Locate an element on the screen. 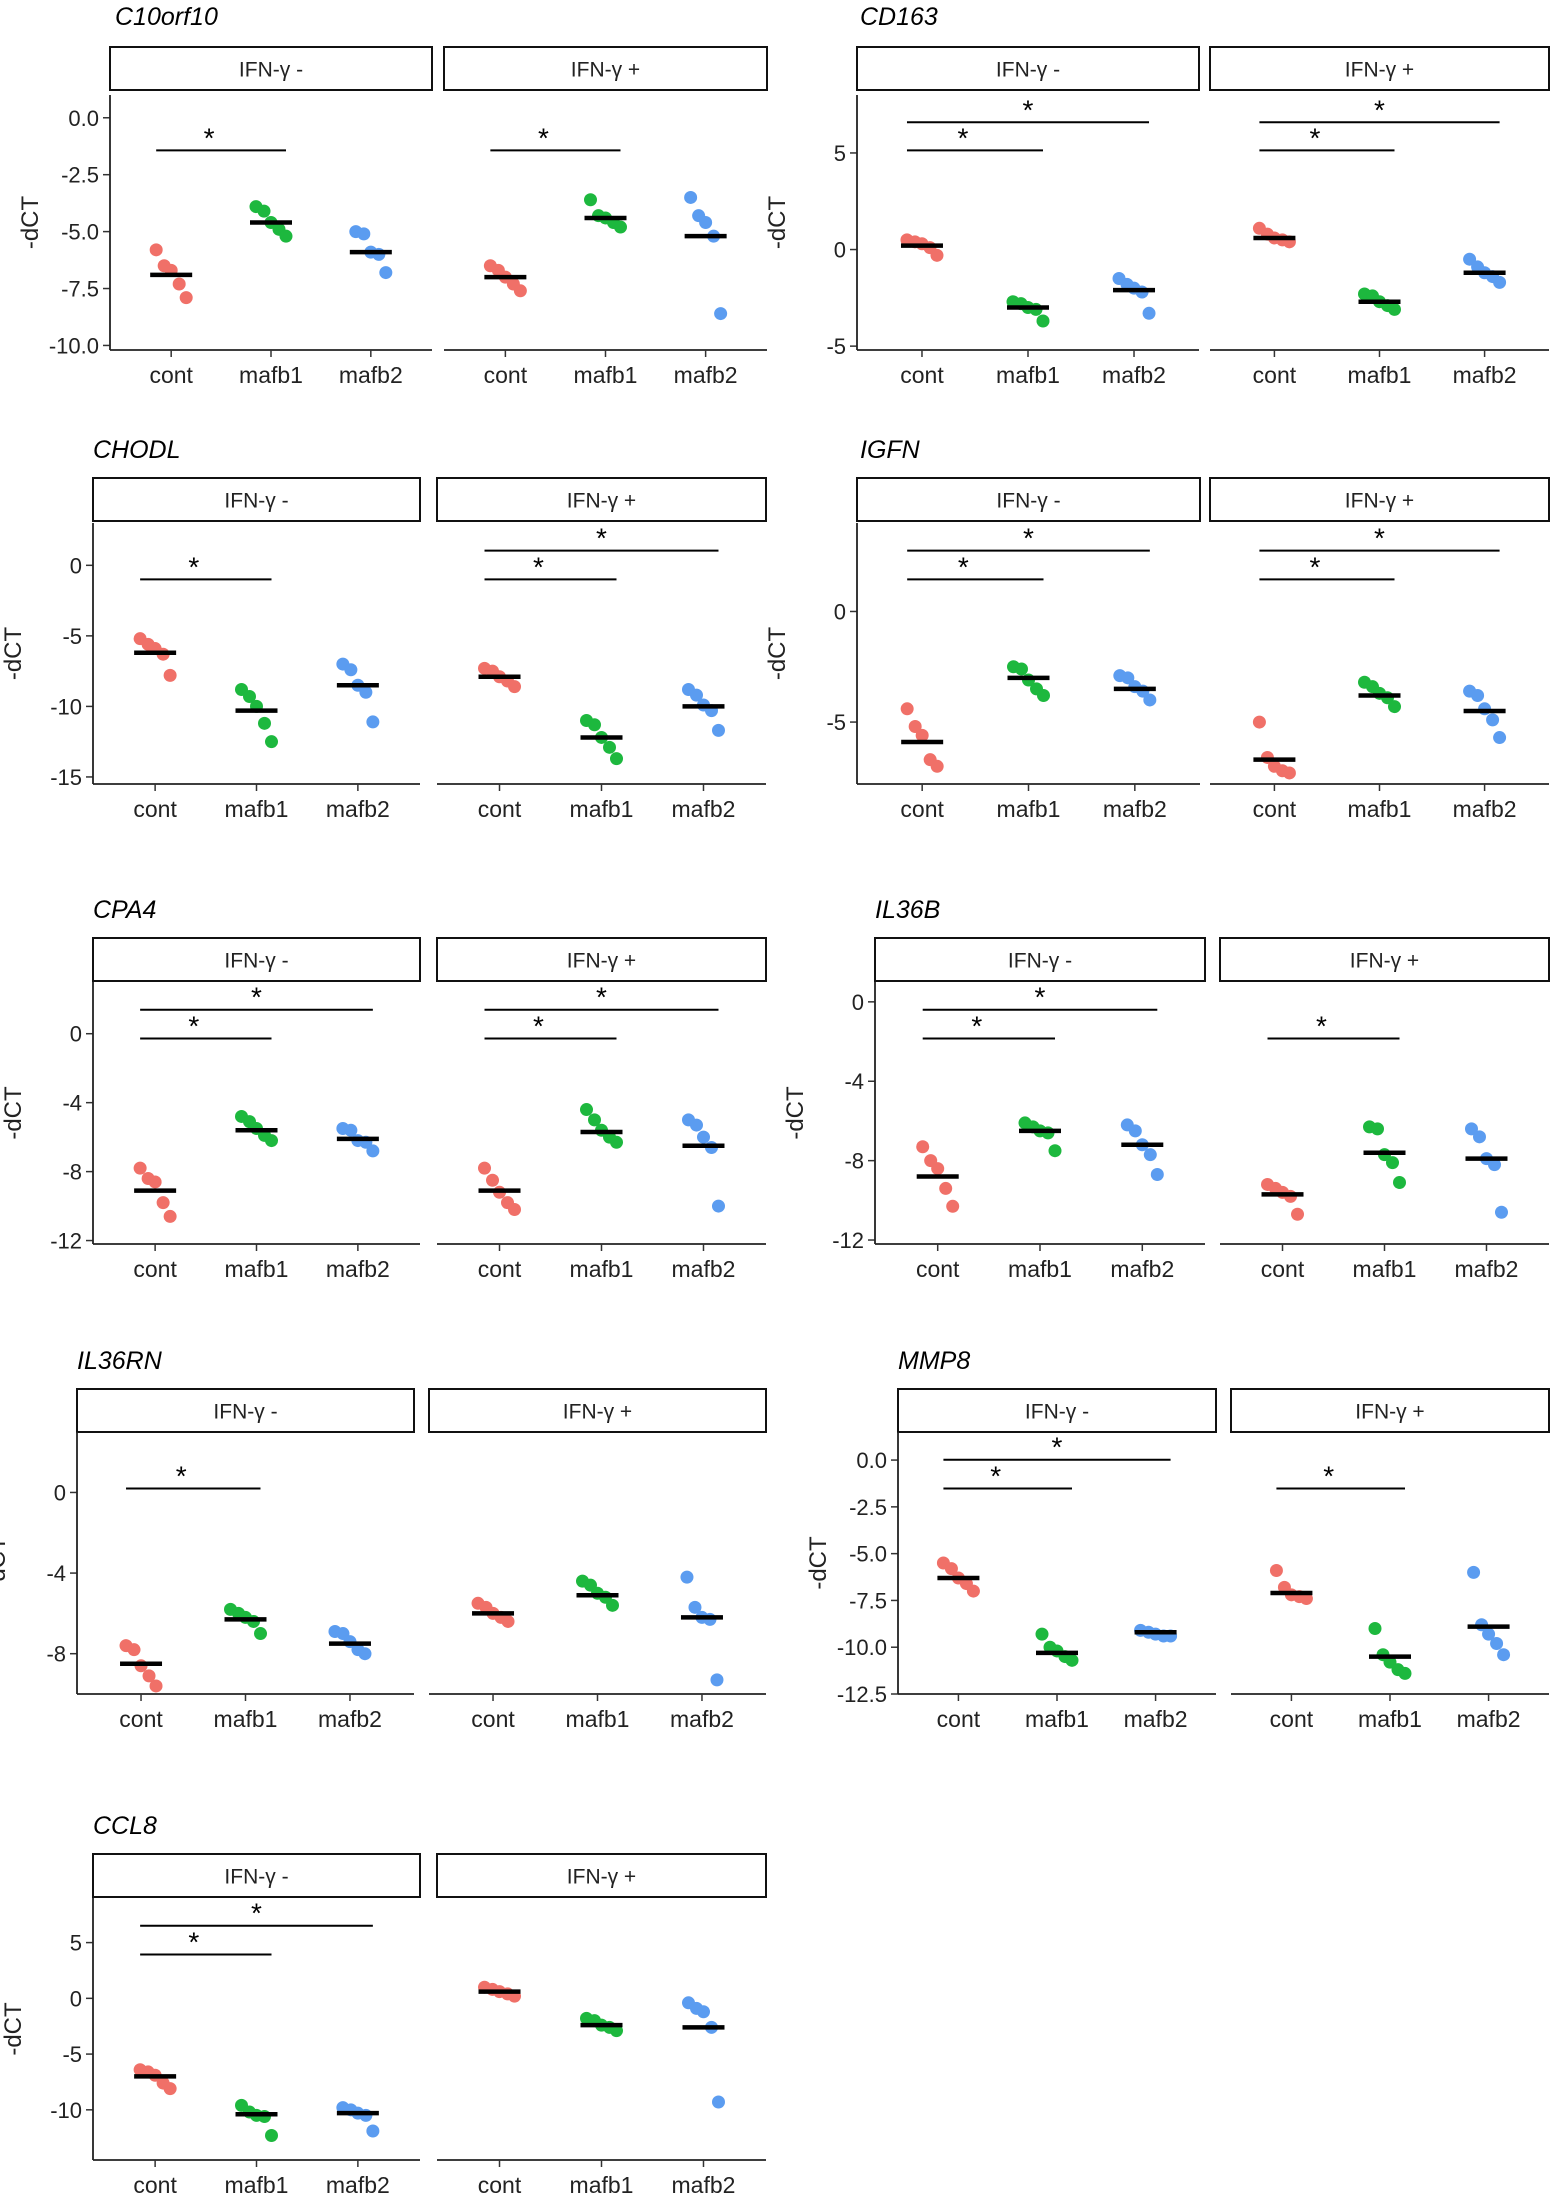 This screenshot has width=1559, height=2200. gene-title: IL36RN is located at coordinates (120, 1361).